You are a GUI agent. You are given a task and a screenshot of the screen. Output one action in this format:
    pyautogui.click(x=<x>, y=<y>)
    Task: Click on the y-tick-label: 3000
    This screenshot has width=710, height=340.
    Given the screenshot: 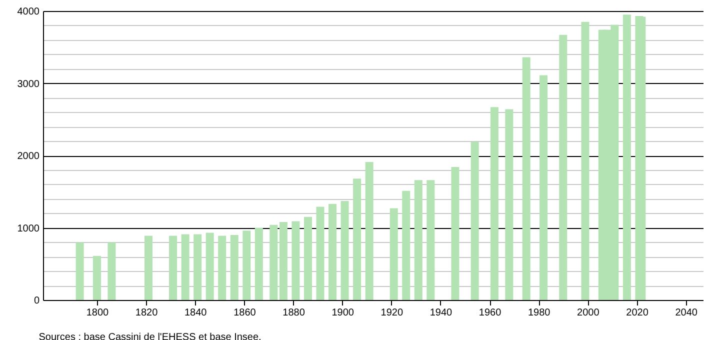 What is the action you would take?
    pyautogui.click(x=28, y=84)
    